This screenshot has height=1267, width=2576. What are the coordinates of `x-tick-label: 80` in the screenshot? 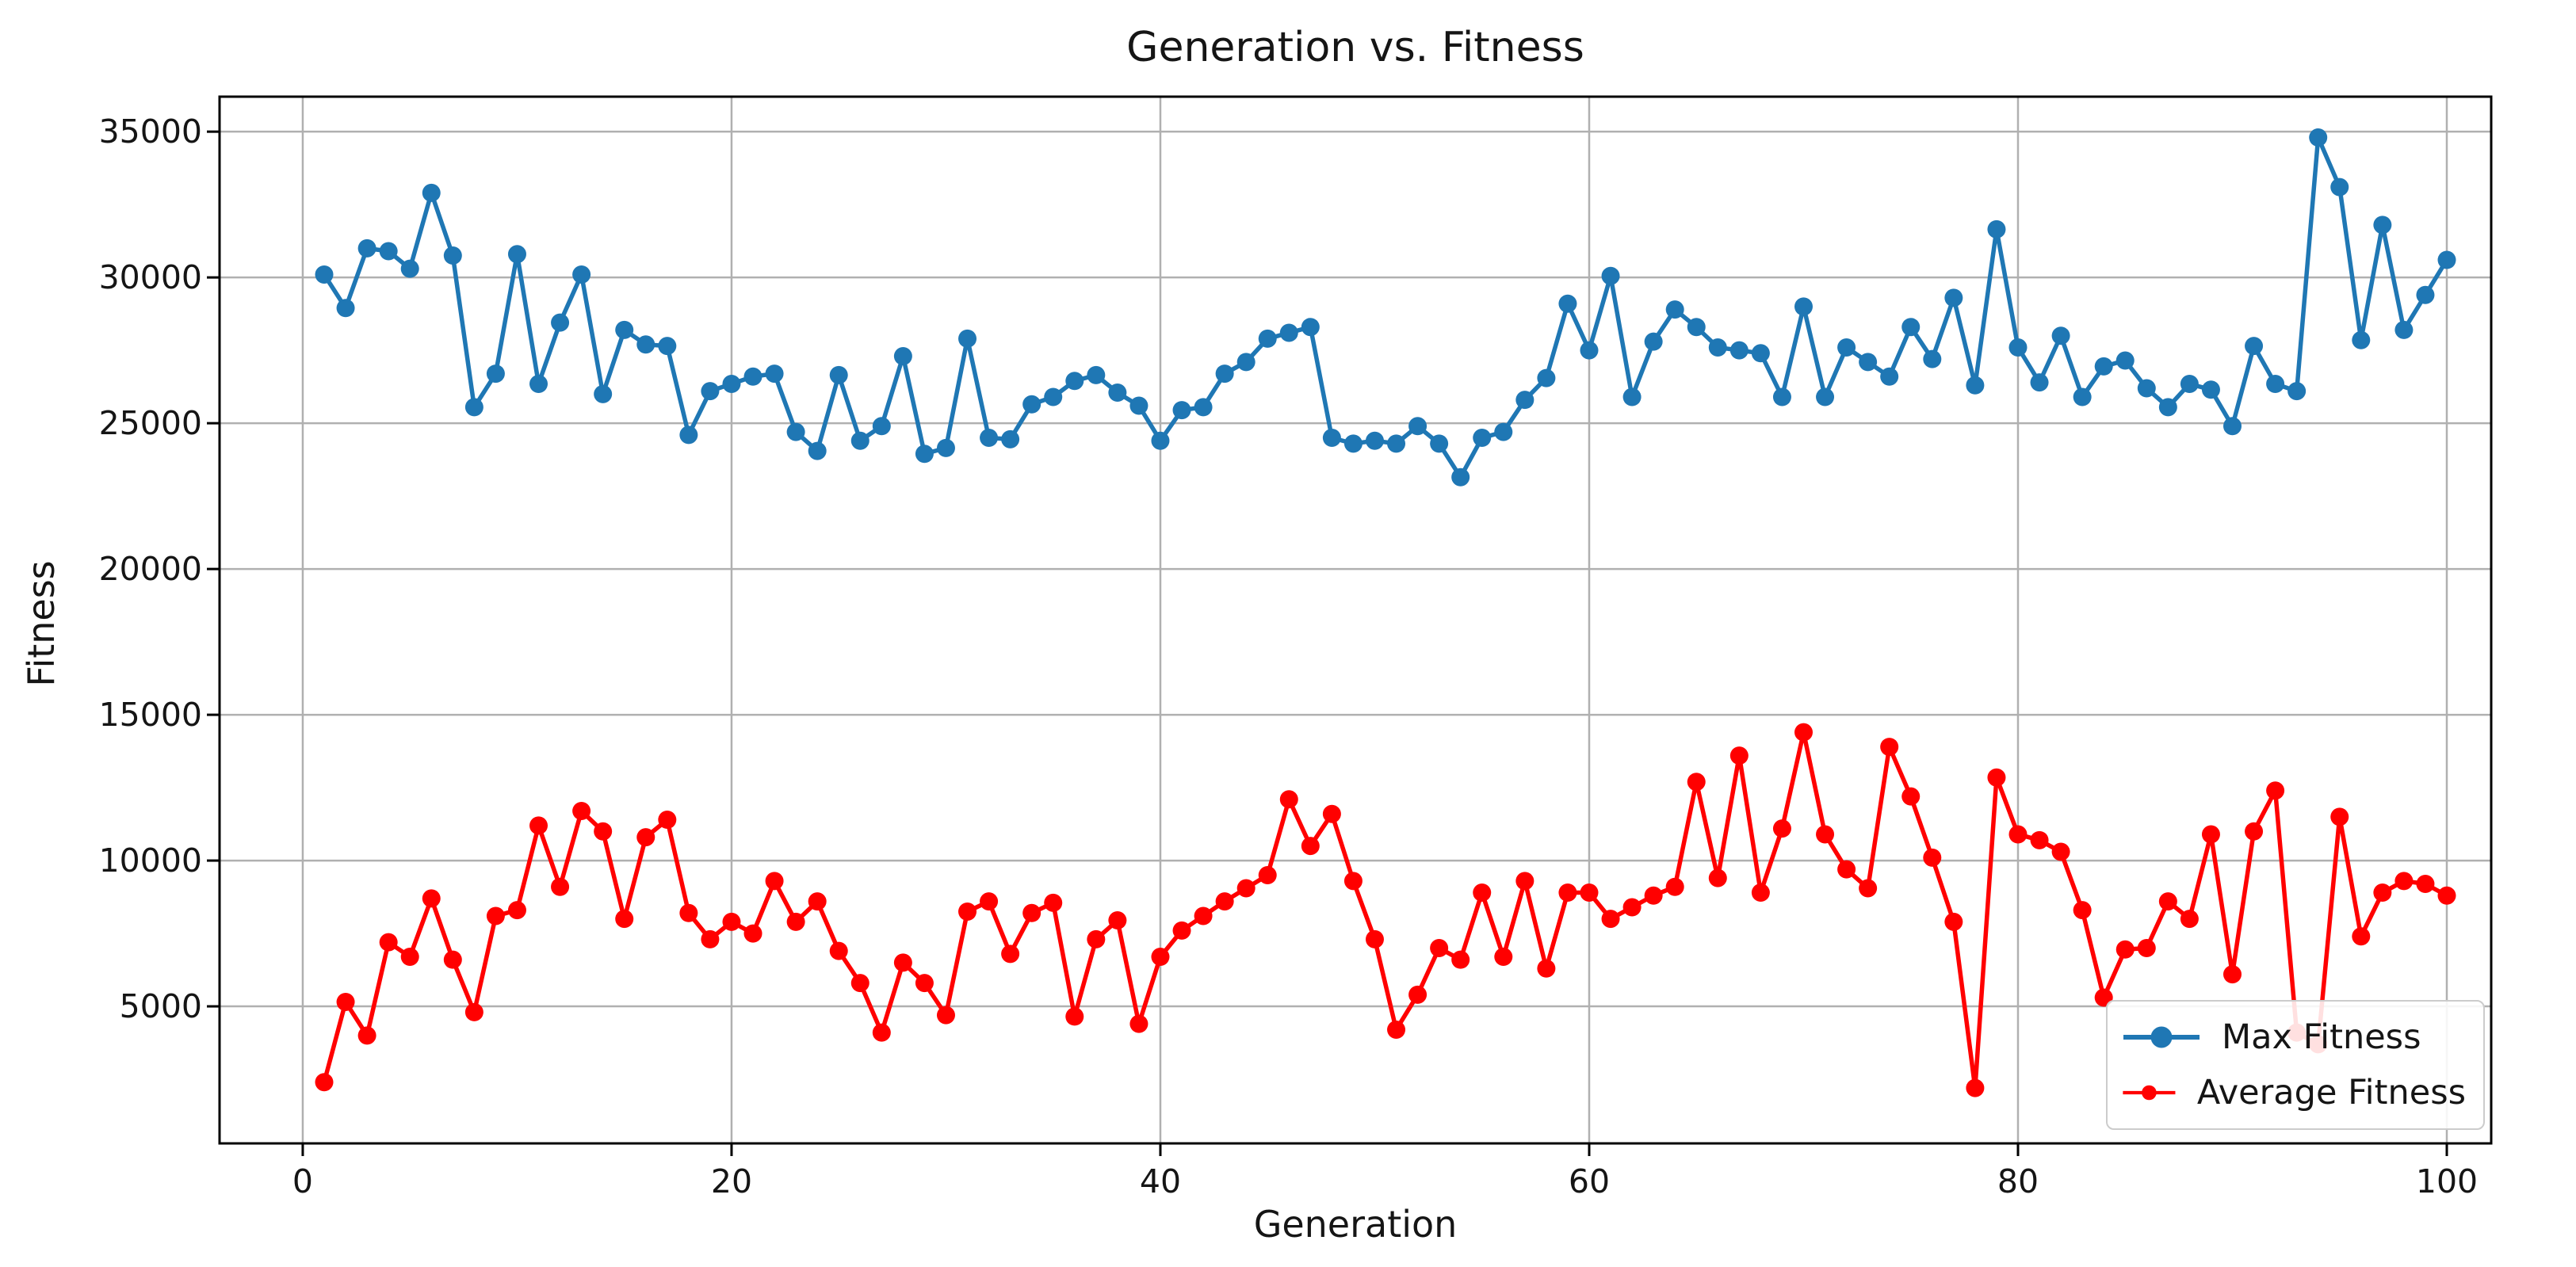 It's located at (2018, 1181).